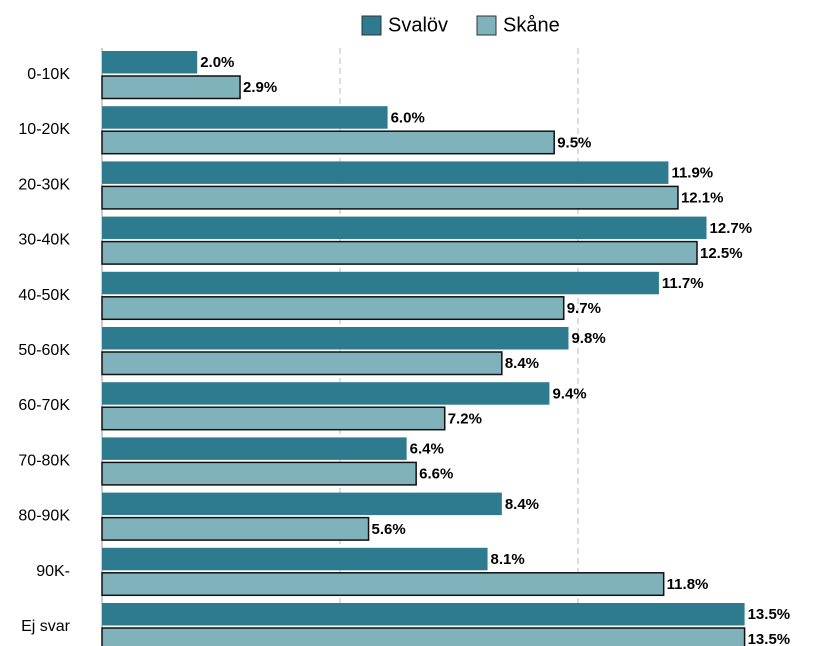  Describe the element at coordinates (508, 559) in the screenshot. I see `value-label: 8.1%` at that location.